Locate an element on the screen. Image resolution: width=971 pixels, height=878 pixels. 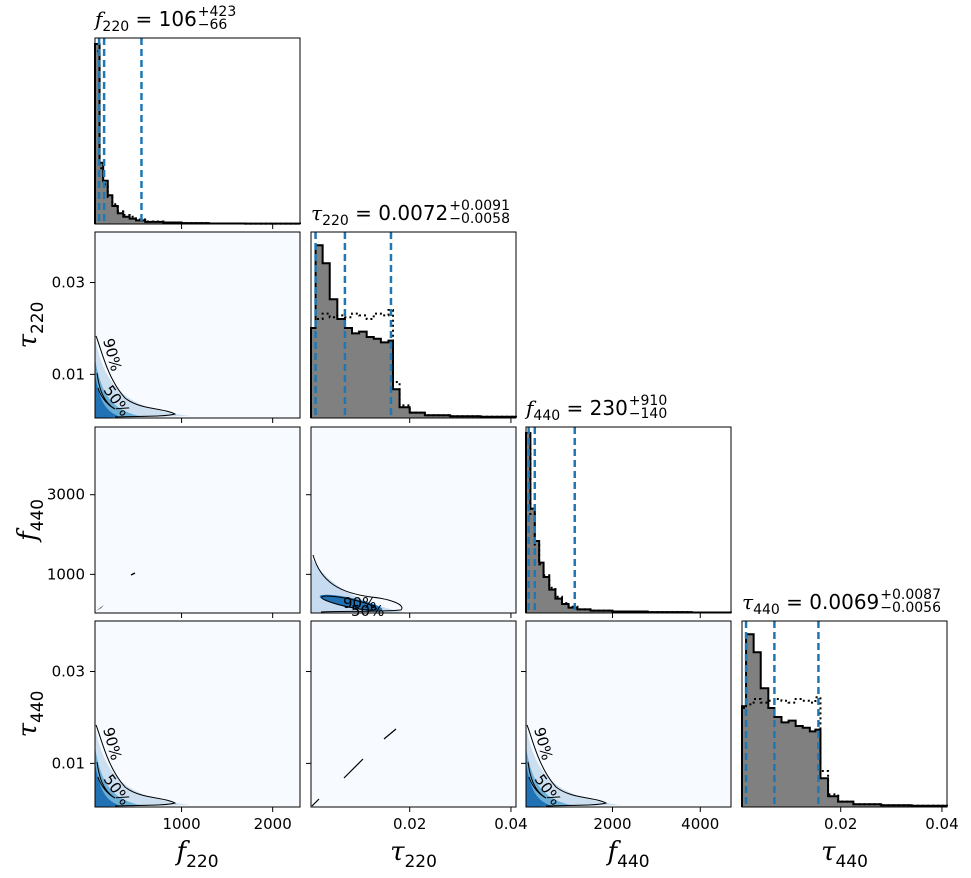
panel-f220-tau440: 90%50% is located at coordinates (195, 716).